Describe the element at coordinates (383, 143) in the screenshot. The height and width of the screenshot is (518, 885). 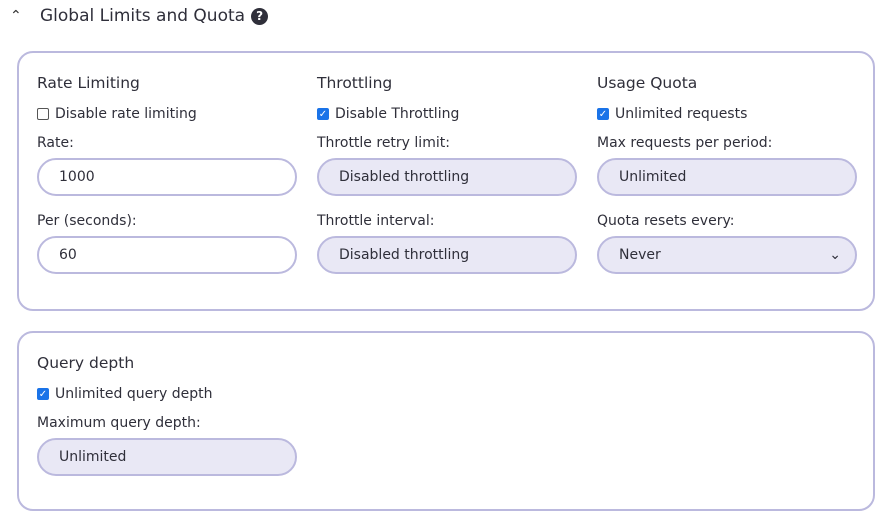
I see `throttle-retry-label: Throttle retry limit:` at that location.